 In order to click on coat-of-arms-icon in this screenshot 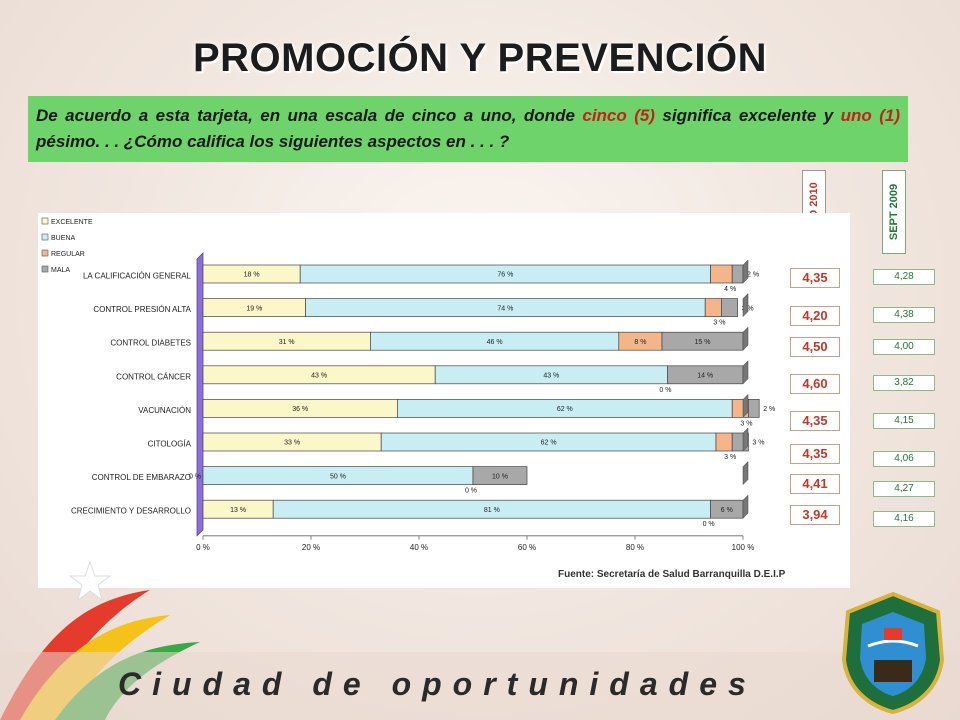, I will do `click(893, 652)`.